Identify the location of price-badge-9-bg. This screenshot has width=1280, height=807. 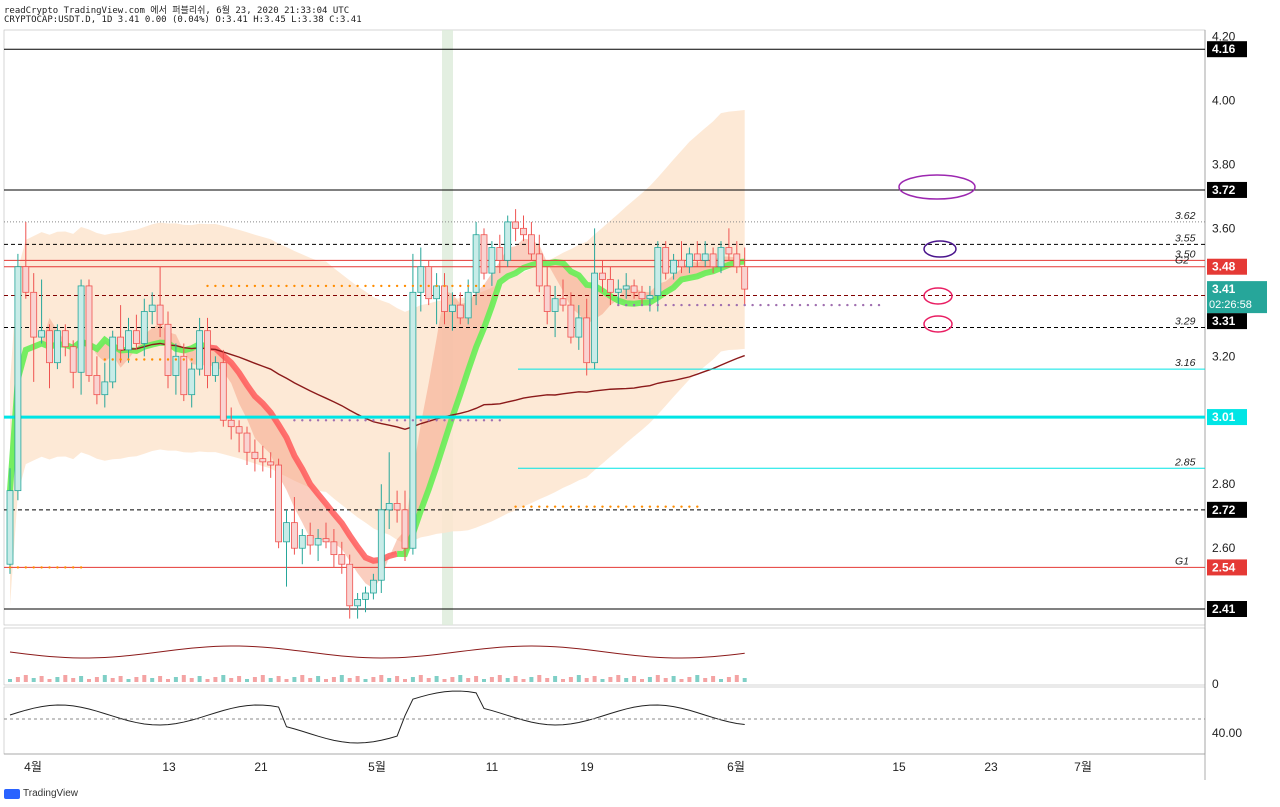
(1227, 417).